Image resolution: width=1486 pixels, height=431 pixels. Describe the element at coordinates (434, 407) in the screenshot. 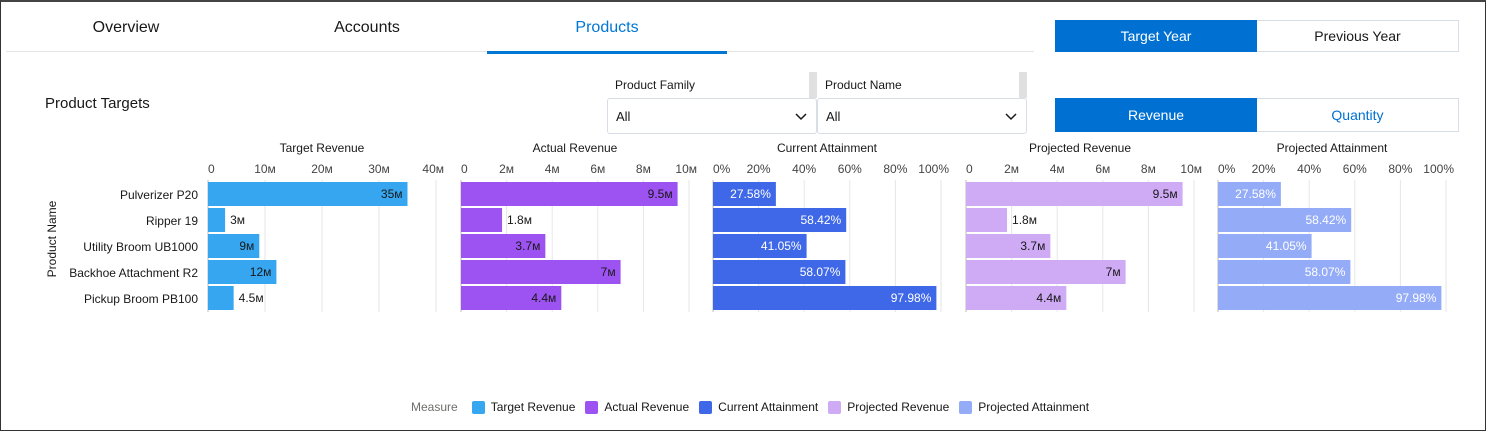

I see `legend-title: Measure` at that location.